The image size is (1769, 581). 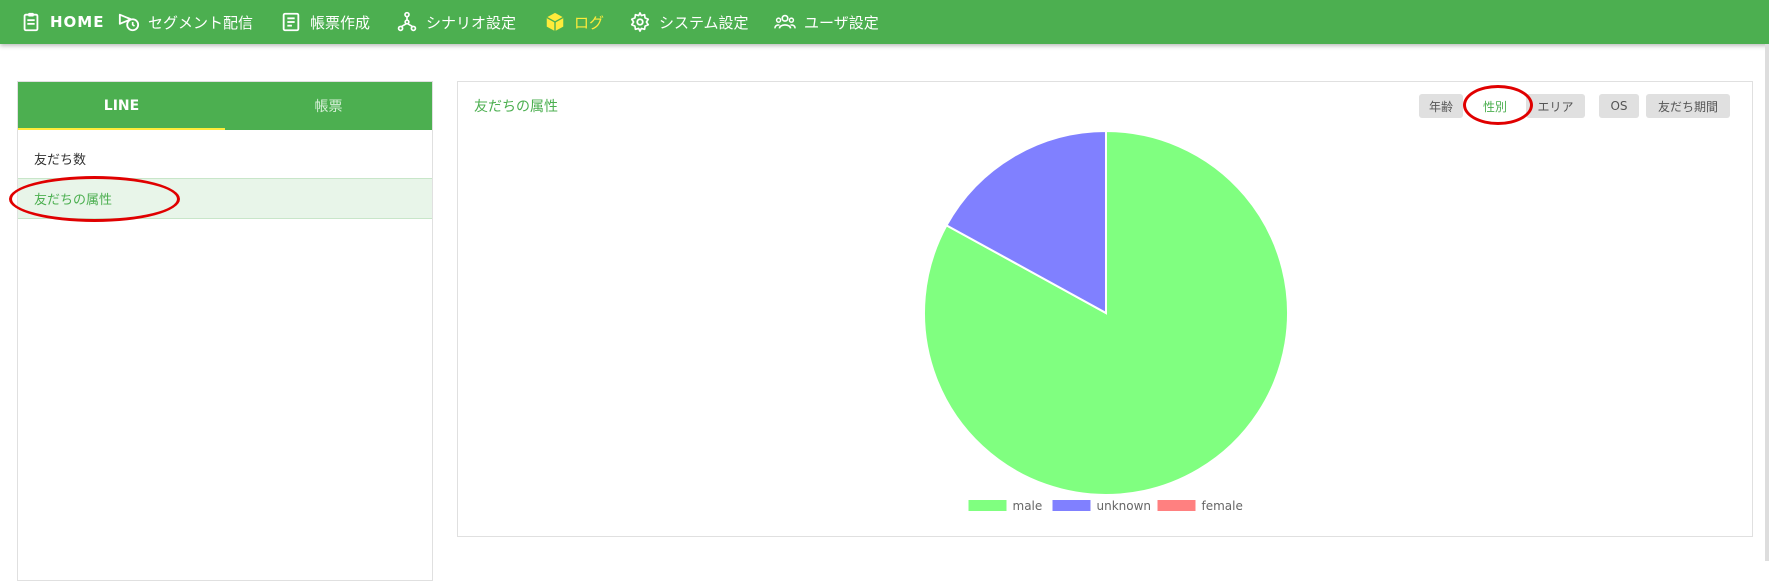 I want to click on document-icon, so click(x=291, y=22).